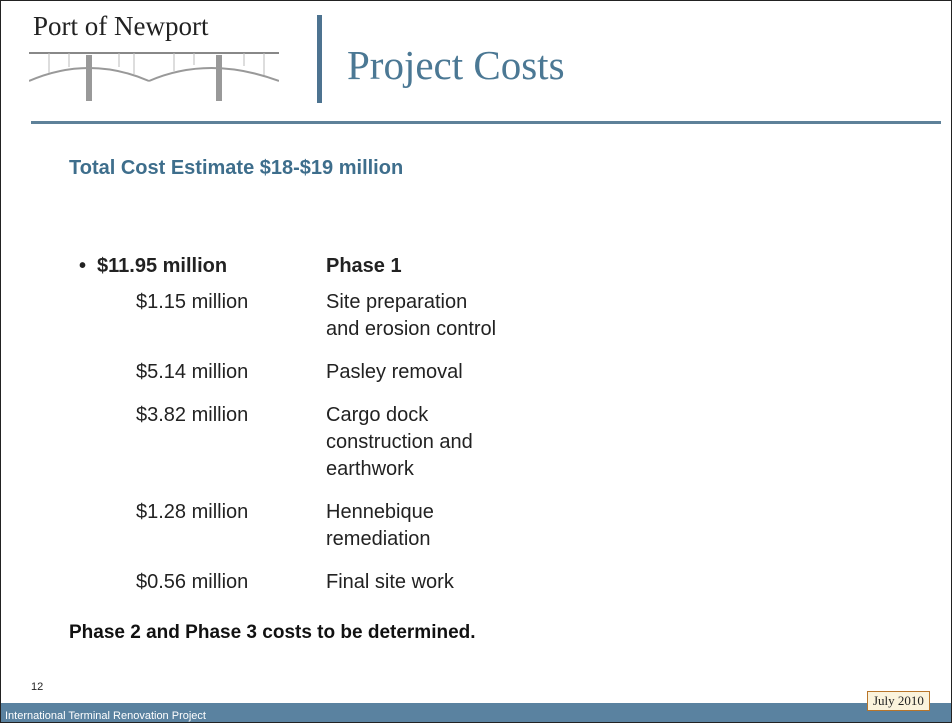 Image resolution: width=952 pixels, height=723 pixels. What do you see at coordinates (898, 701) in the screenshot?
I see `footer-date: July 2010` at bounding box center [898, 701].